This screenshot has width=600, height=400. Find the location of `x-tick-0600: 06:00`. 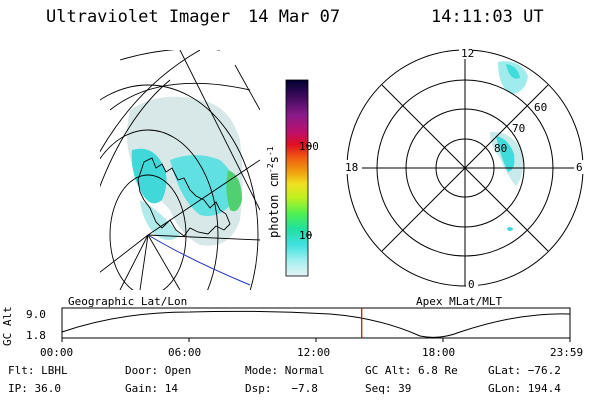

x-tick-0600: 06:00 is located at coordinates (185, 352).